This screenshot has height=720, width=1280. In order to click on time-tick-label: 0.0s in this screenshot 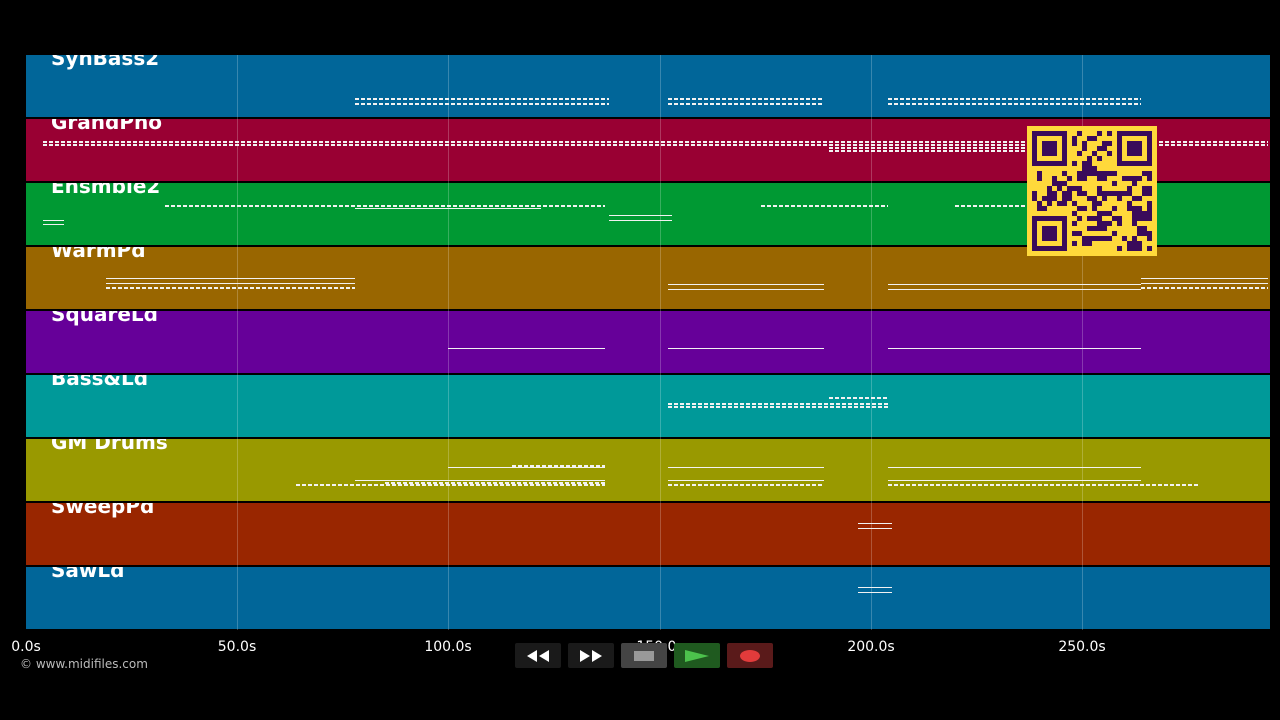, I will do `click(26, 647)`.